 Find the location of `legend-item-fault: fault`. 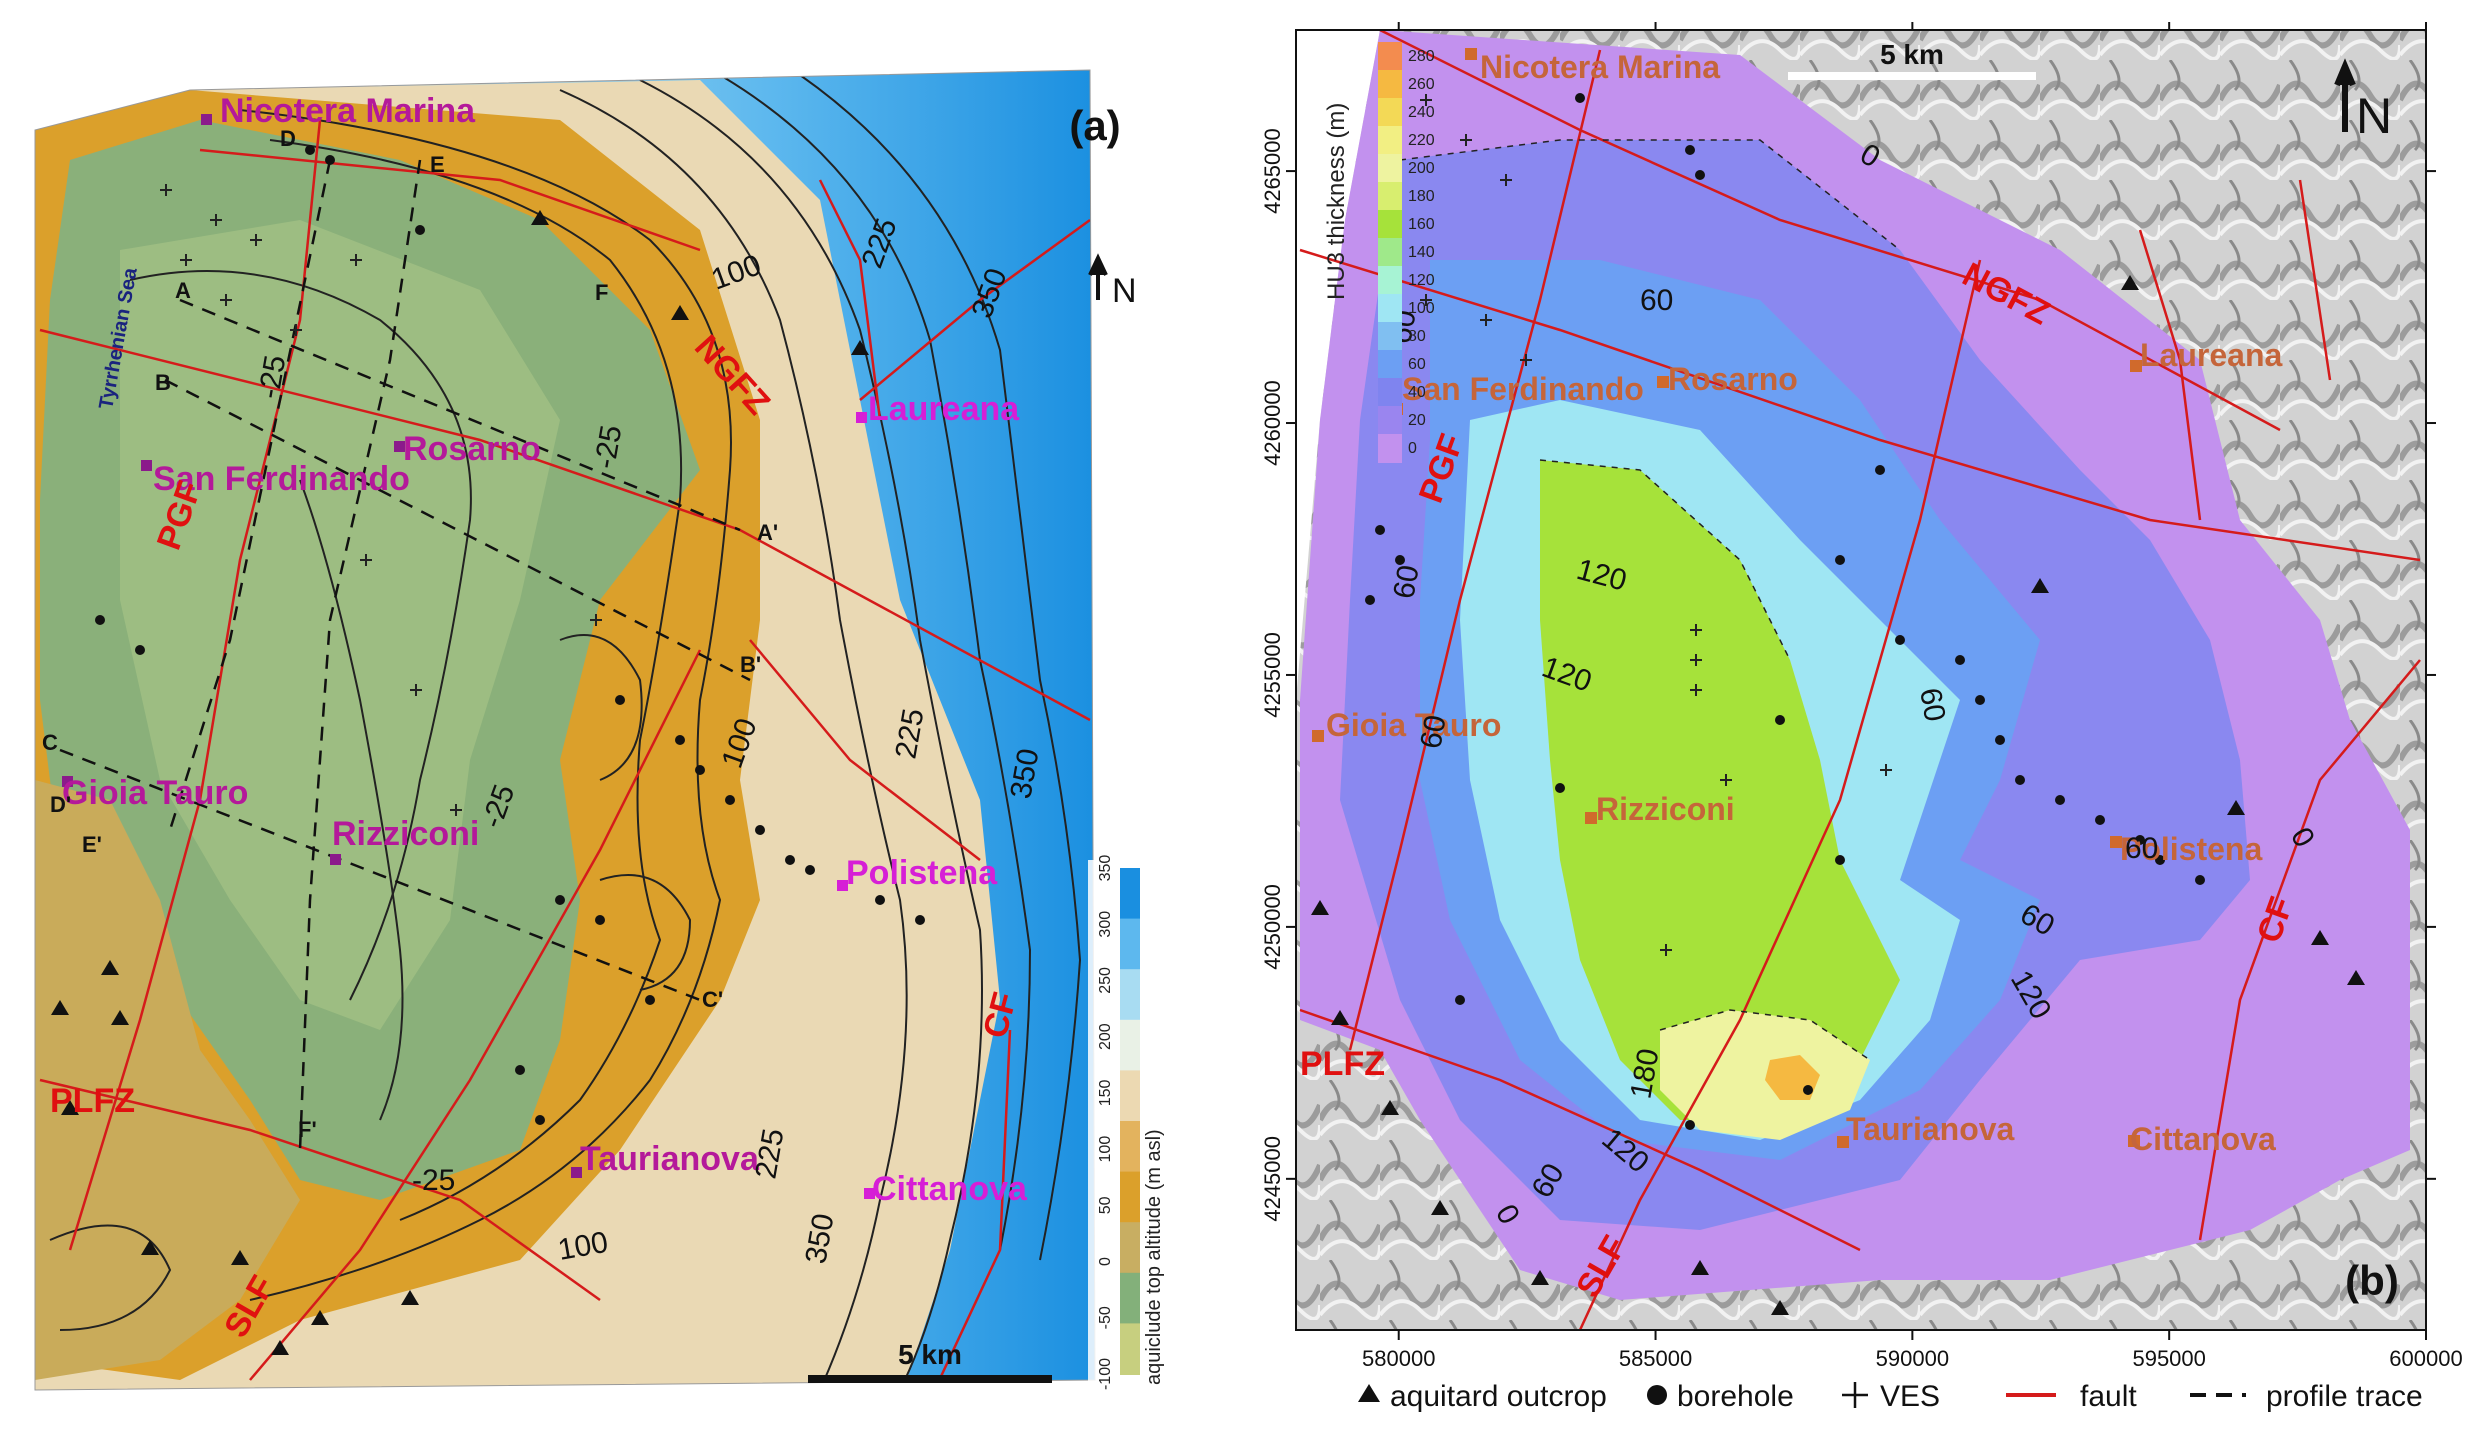

legend-item-fault: fault is located at coordinates (2071, 1396).